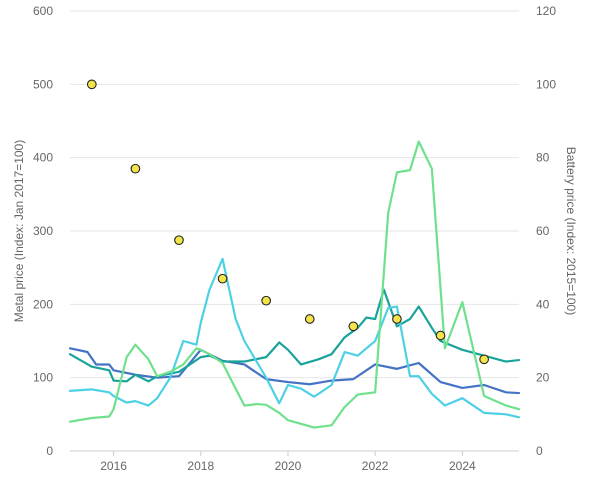 This screenshot has height=500, width=600. I want to click on x-tick-label: 2018, so click(200, 466).